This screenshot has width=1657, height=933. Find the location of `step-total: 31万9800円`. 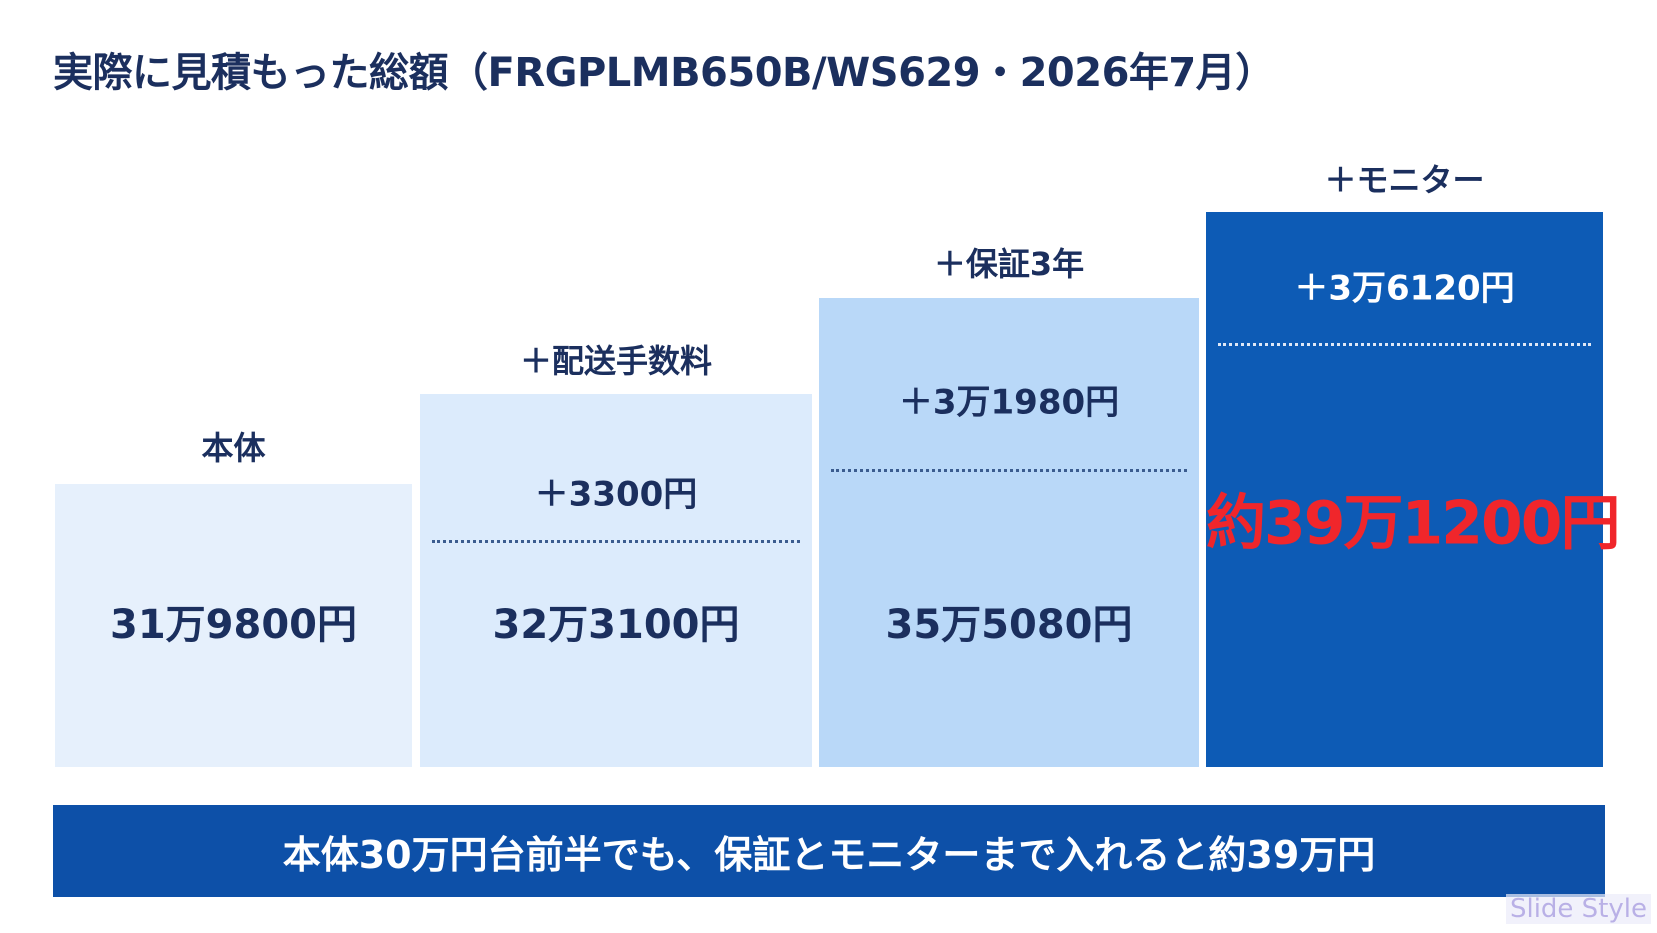

step-total: 31万9800円 is located at coordinates (233, 625).